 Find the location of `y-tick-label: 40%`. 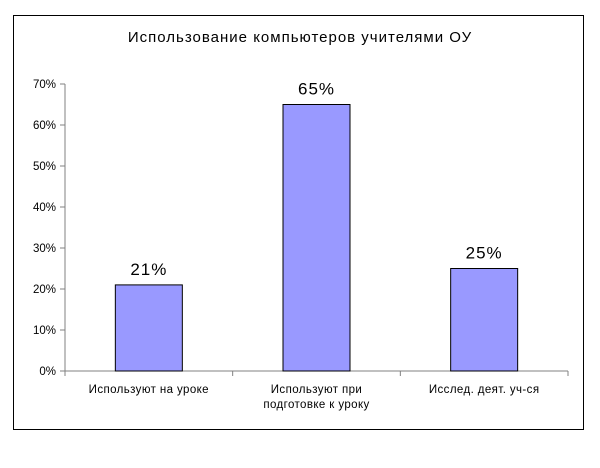

y-tick-label: 40% is located at coordinates (44, 208).